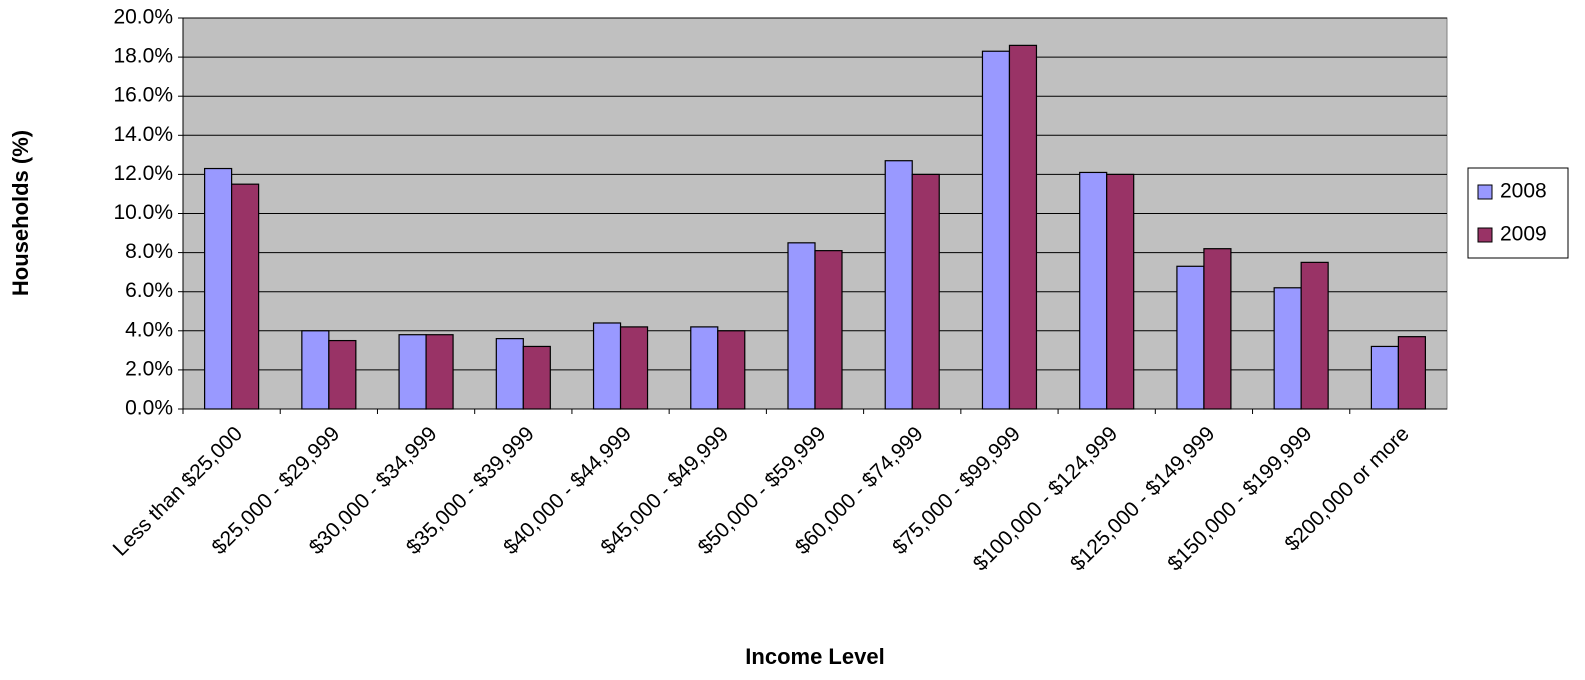 This screenshot has width=1585, height=680. Describe the element at coordinates (143, 212) in the screenshot. I see `y-tick-label: 10.0%` at that location.